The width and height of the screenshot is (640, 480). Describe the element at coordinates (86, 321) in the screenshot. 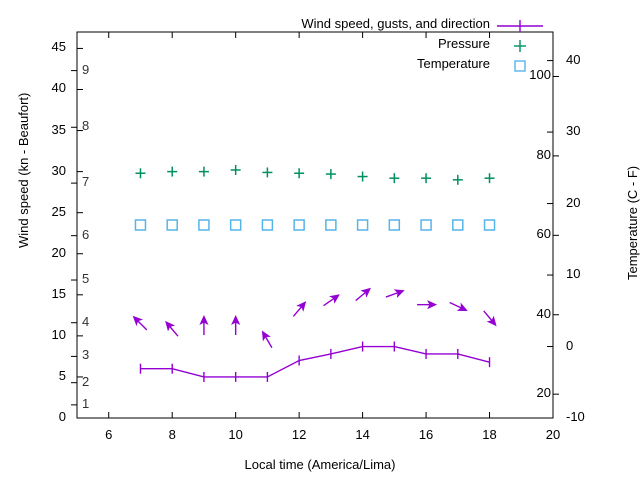

I see `beaufort-tick-4: 4` at that location.